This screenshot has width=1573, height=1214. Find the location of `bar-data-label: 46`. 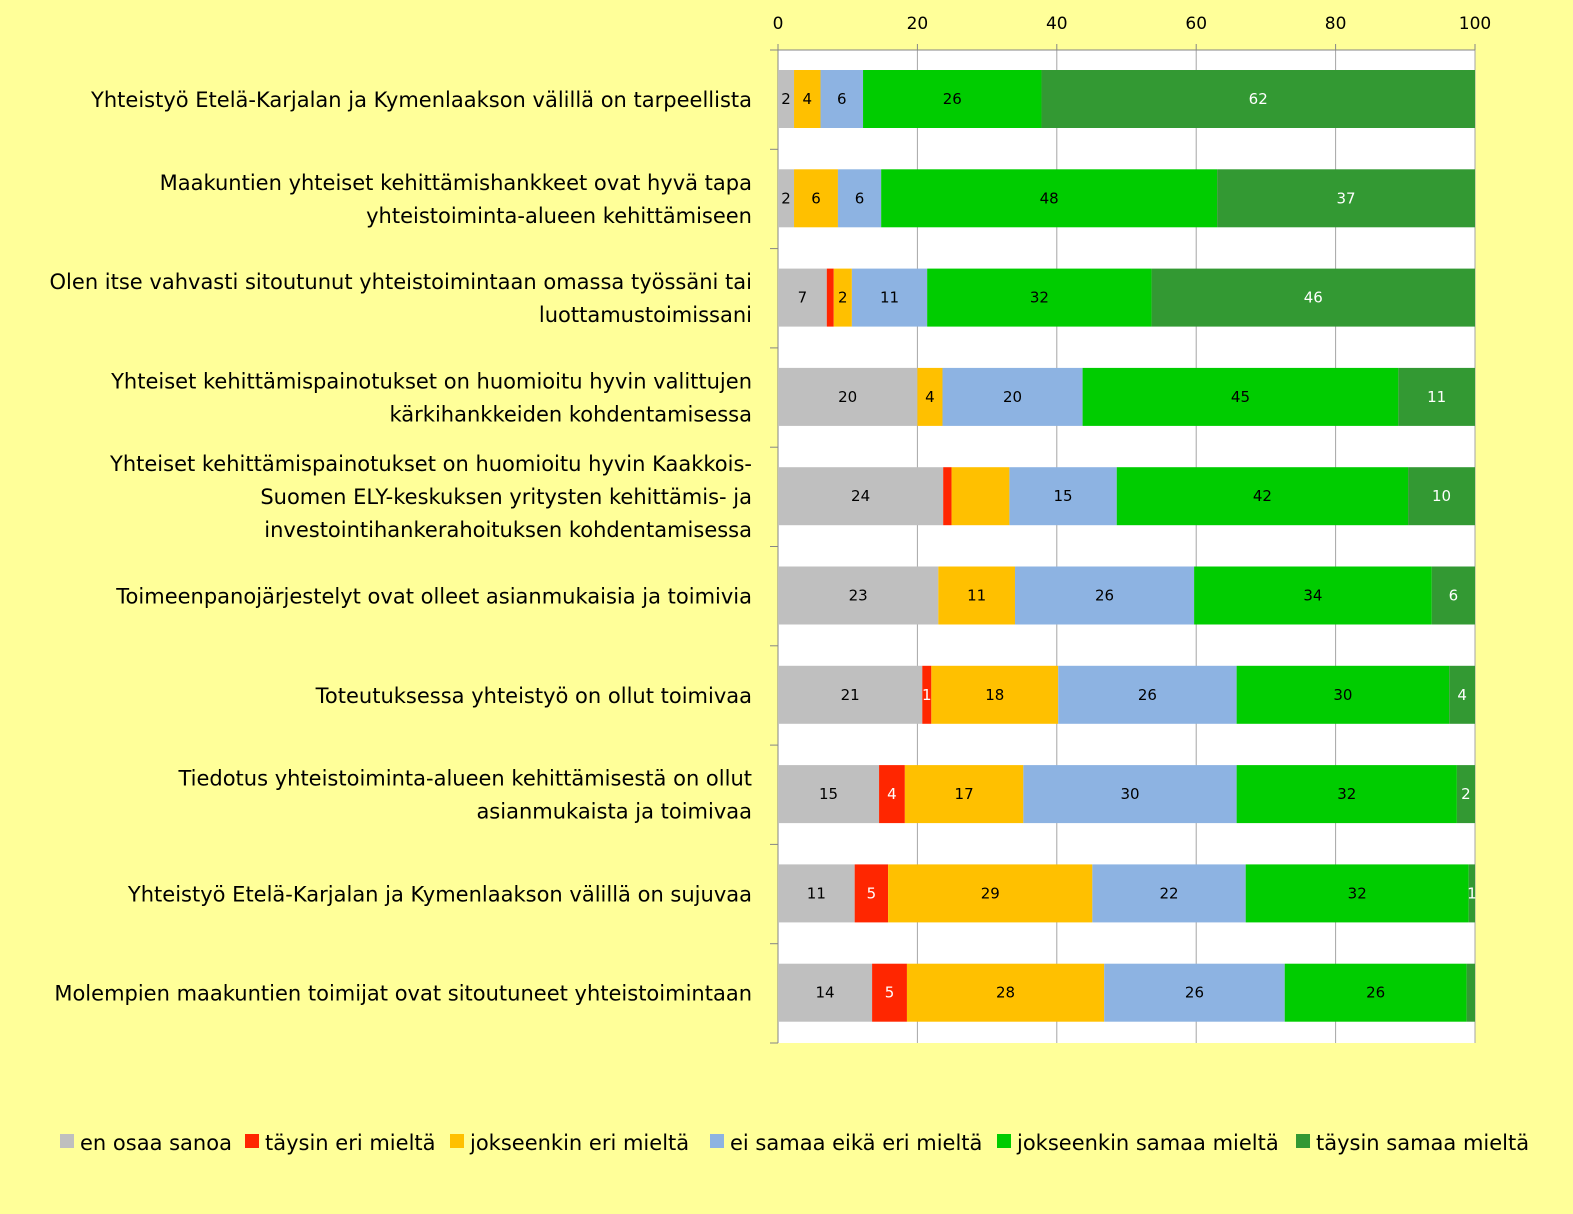

bar-data-label: 46 is located at coordinates (1313, 298).